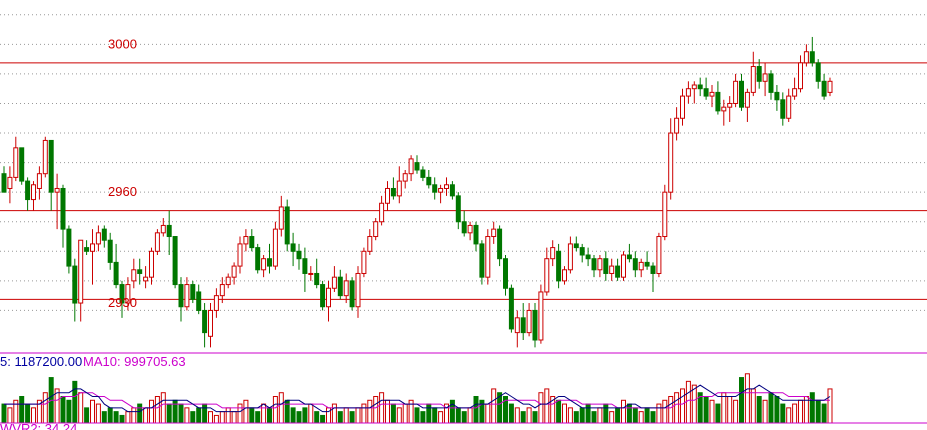 The height and width of the screenshot is (430, 927). I want to click on price-tick-label: 2930, so click(122, 302).